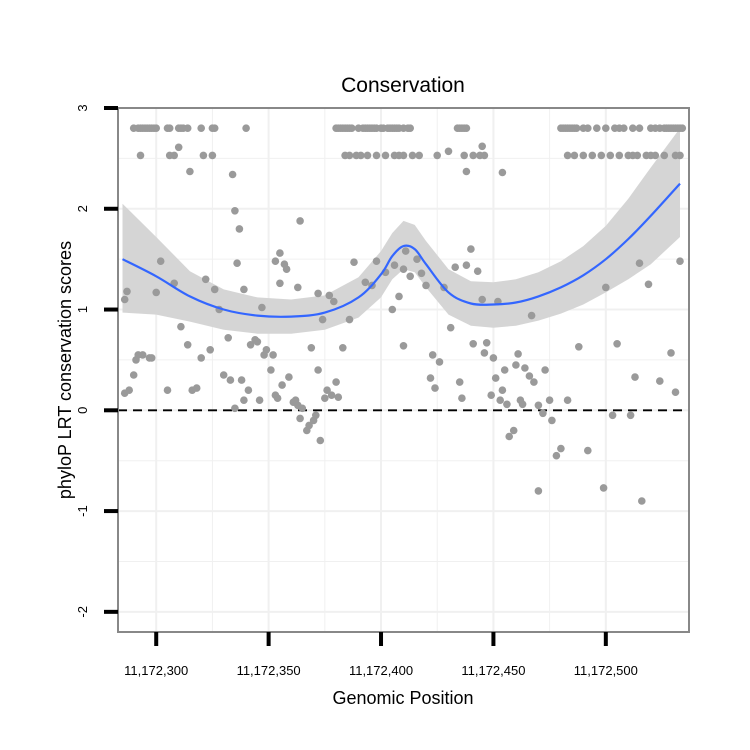 The image size is (750, 750). What do you see at coordinates (96, 361) in the screenshot?
I see `y-axis: -2 -1 0 1 2 3` at bounding box center [96, 361].